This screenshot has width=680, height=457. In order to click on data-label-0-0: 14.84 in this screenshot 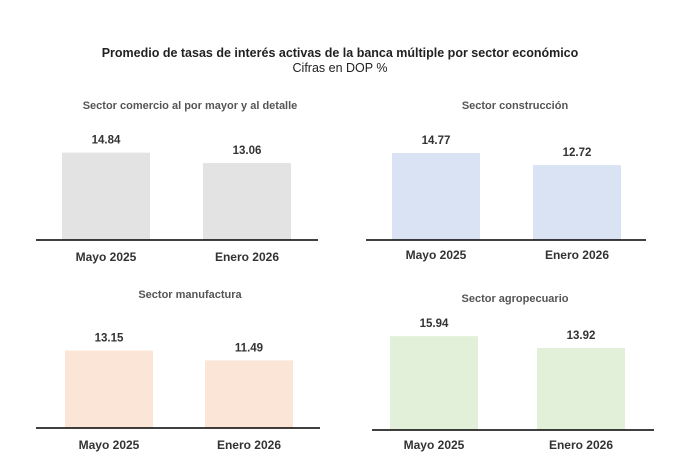, I will do `click(106, 141)`.